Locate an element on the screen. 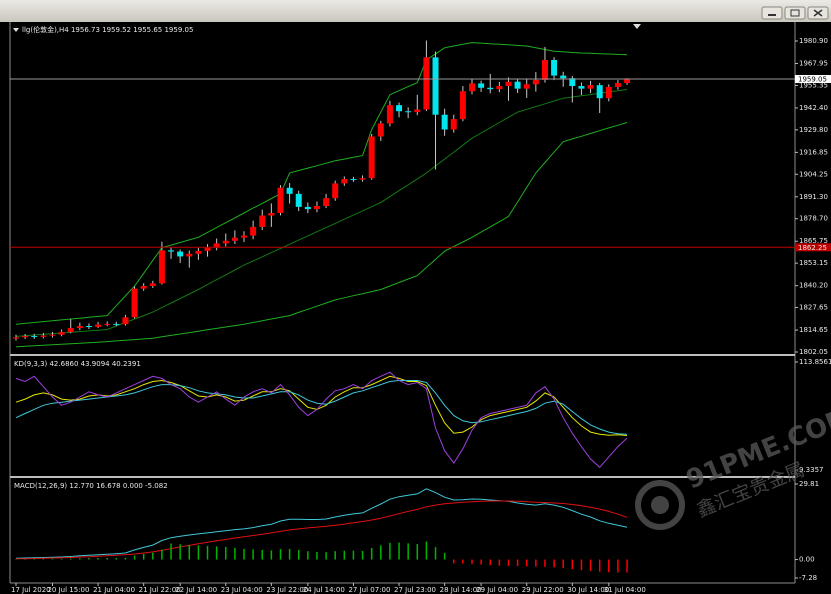 The width and height of the screenshot is (831, 594). current-price-label: 1959.05 is located at coordinates (812, 79).